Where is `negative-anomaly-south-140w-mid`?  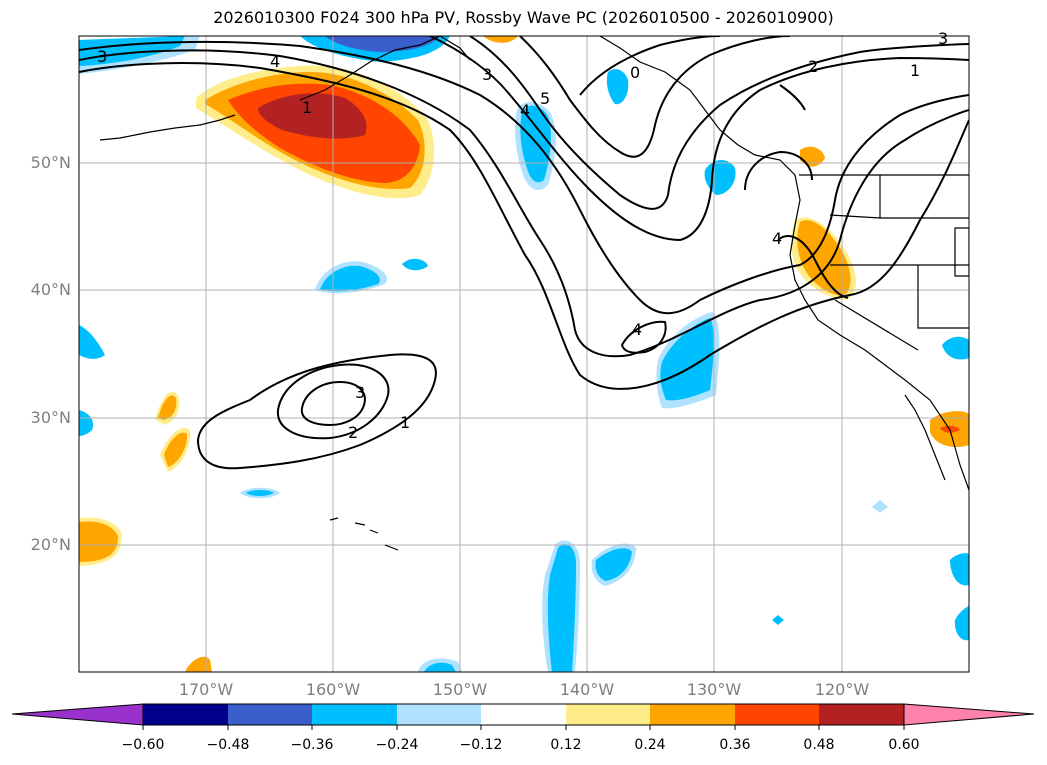
negative-anomaly-south-140w-mid is located at coordinates (613, 564).